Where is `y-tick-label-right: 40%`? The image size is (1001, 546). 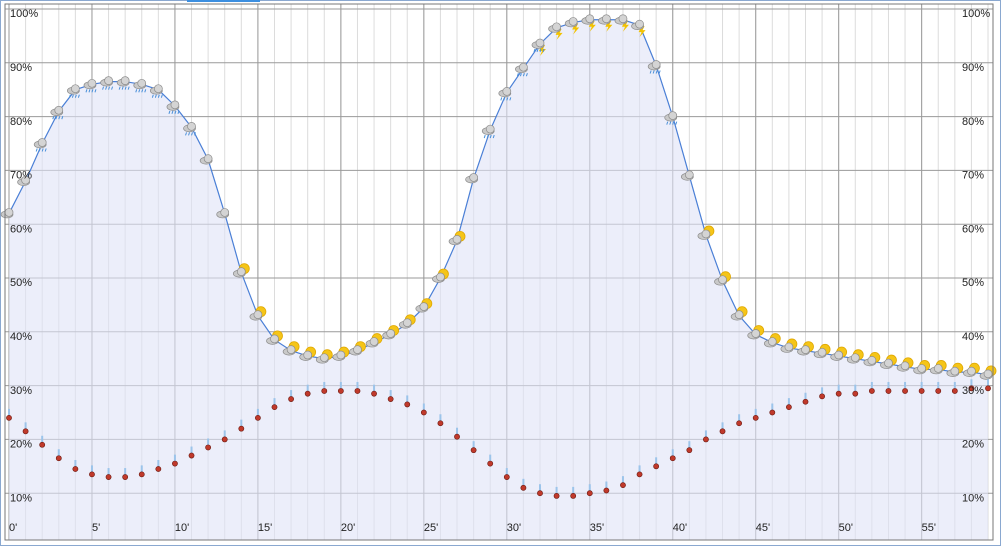
y-tick-label-right: 40% is located at coordinates (973, 337).